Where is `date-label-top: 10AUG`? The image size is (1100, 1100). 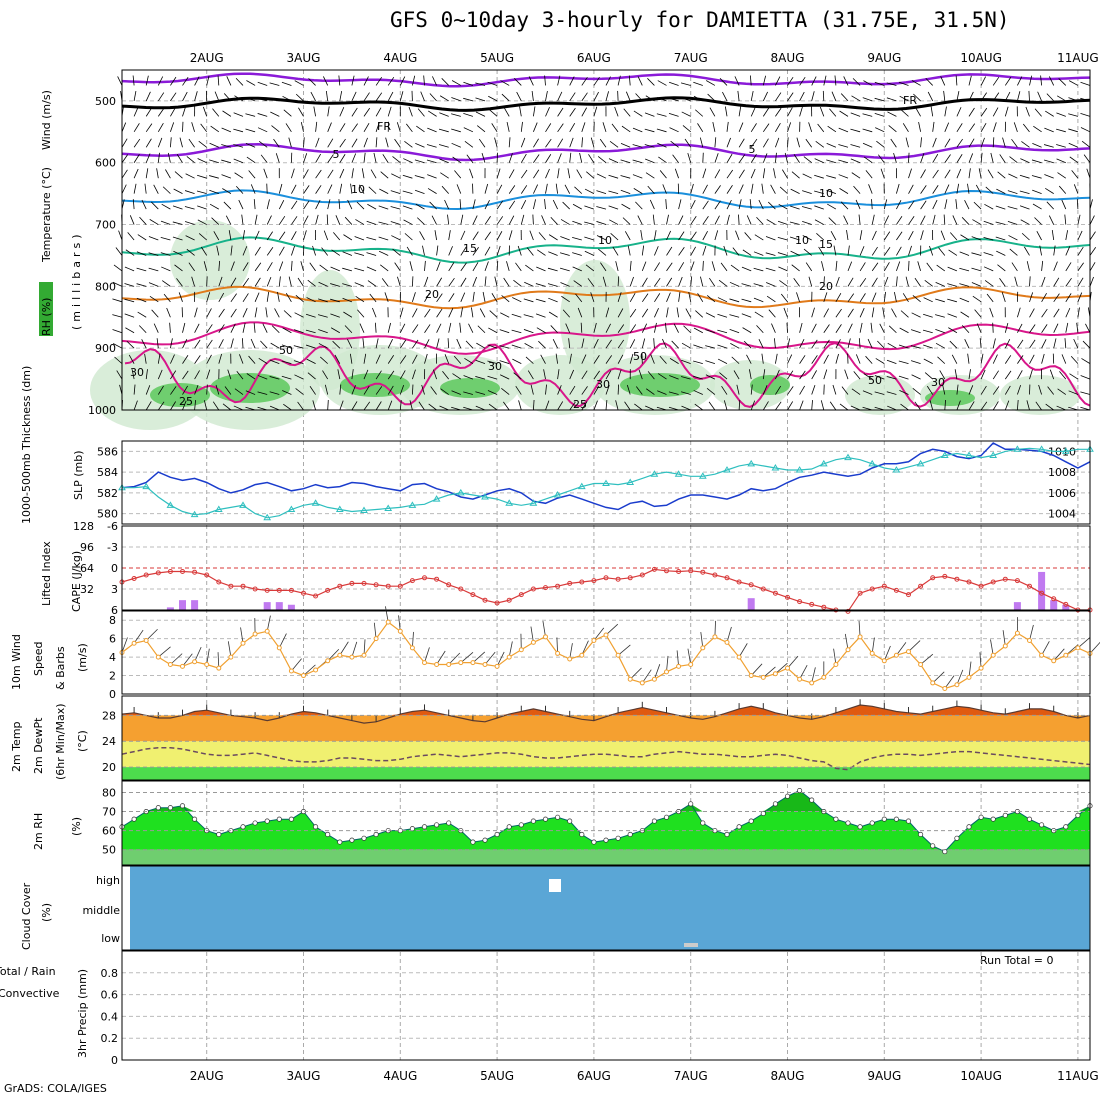 date-label-top: 10AUG is located at coordinates (981, 58).